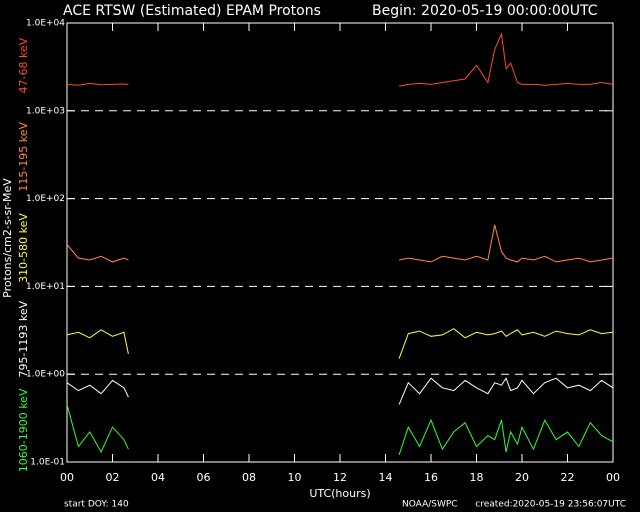  What do you see at coordinates (23, 156) in the screenshot?
I see `legend-label: 115-195 keV` at bounding box center [23, 156].